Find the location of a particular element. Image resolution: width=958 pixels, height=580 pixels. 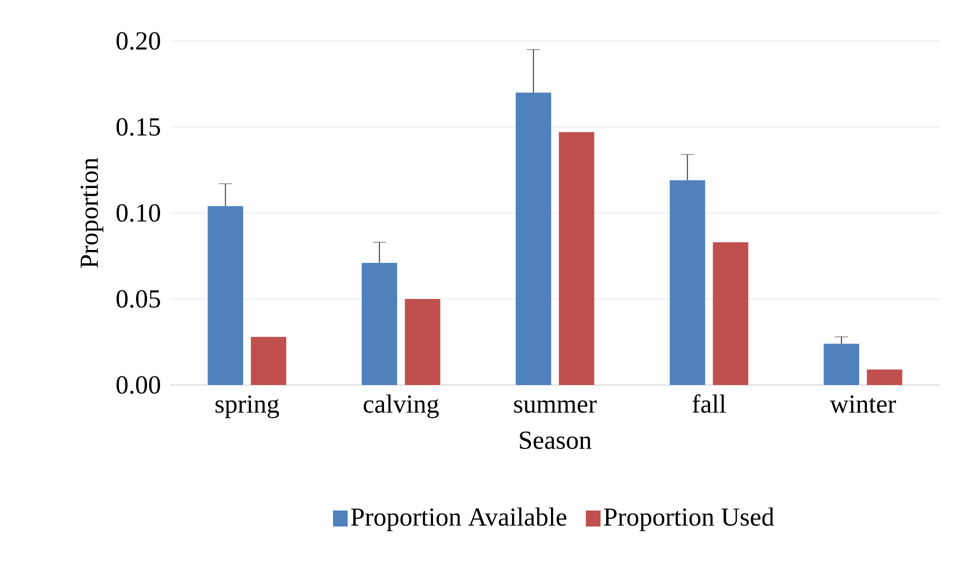

y-tick-label: 0.00 is located at coordinates (138, 385).